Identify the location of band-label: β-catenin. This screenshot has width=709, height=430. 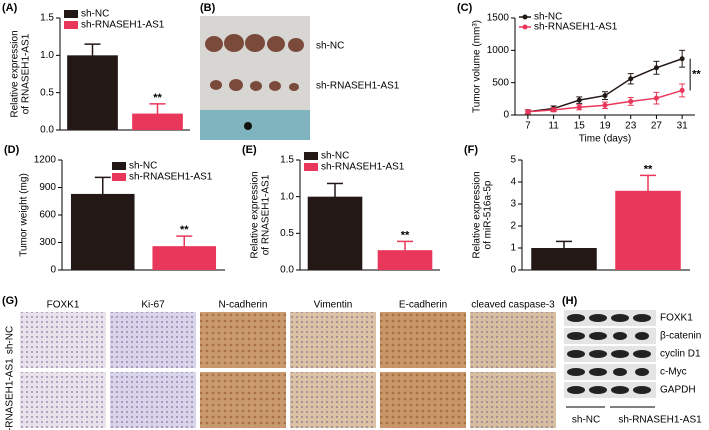
(680, 336).